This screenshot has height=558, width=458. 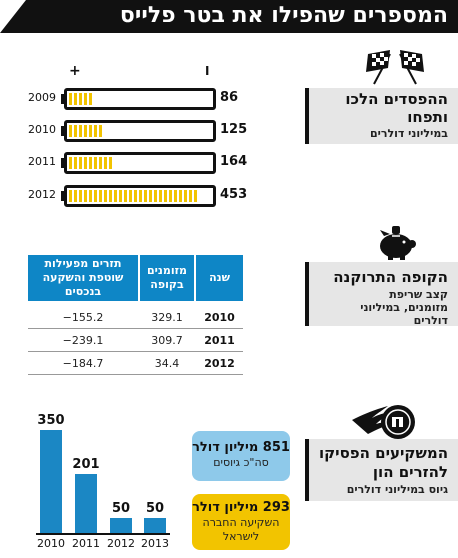 What do you see at coordinates (427, 117) in the screenshot?
I see `losses-title-line2: ותפחו` at bounding box center [427, 117].